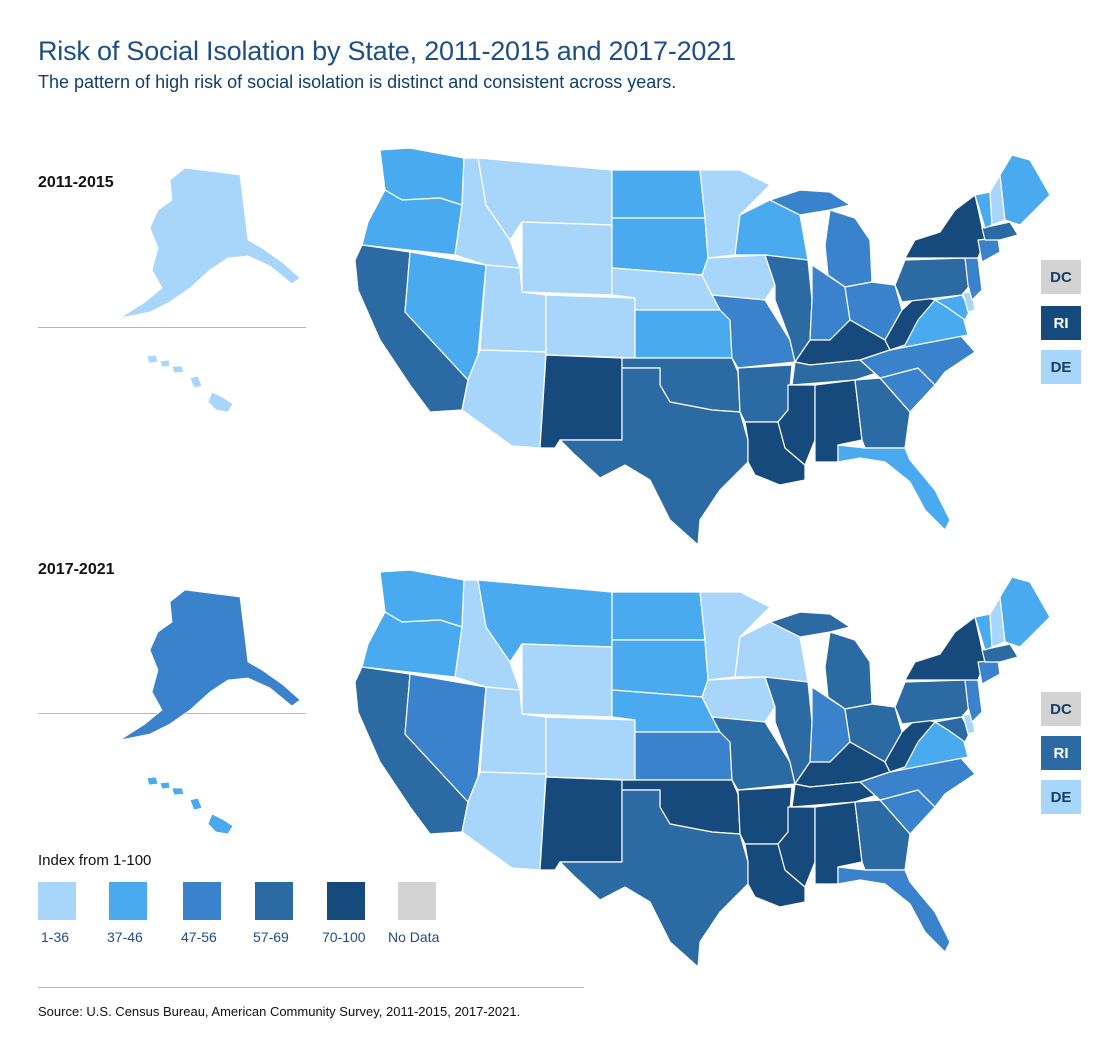 The width and height of the screenshot is (1117, 1057). What do you see at coordinates (848, 670) in the screenshot?
I see `state-mi-2017-2021` at bounding box center [848, 670].